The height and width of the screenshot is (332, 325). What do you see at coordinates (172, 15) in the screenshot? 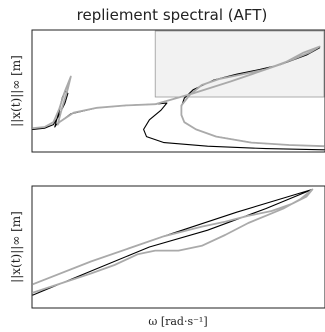
I see `chart-title: repliement spectral (AFT)` at bounding box center [172, 15].